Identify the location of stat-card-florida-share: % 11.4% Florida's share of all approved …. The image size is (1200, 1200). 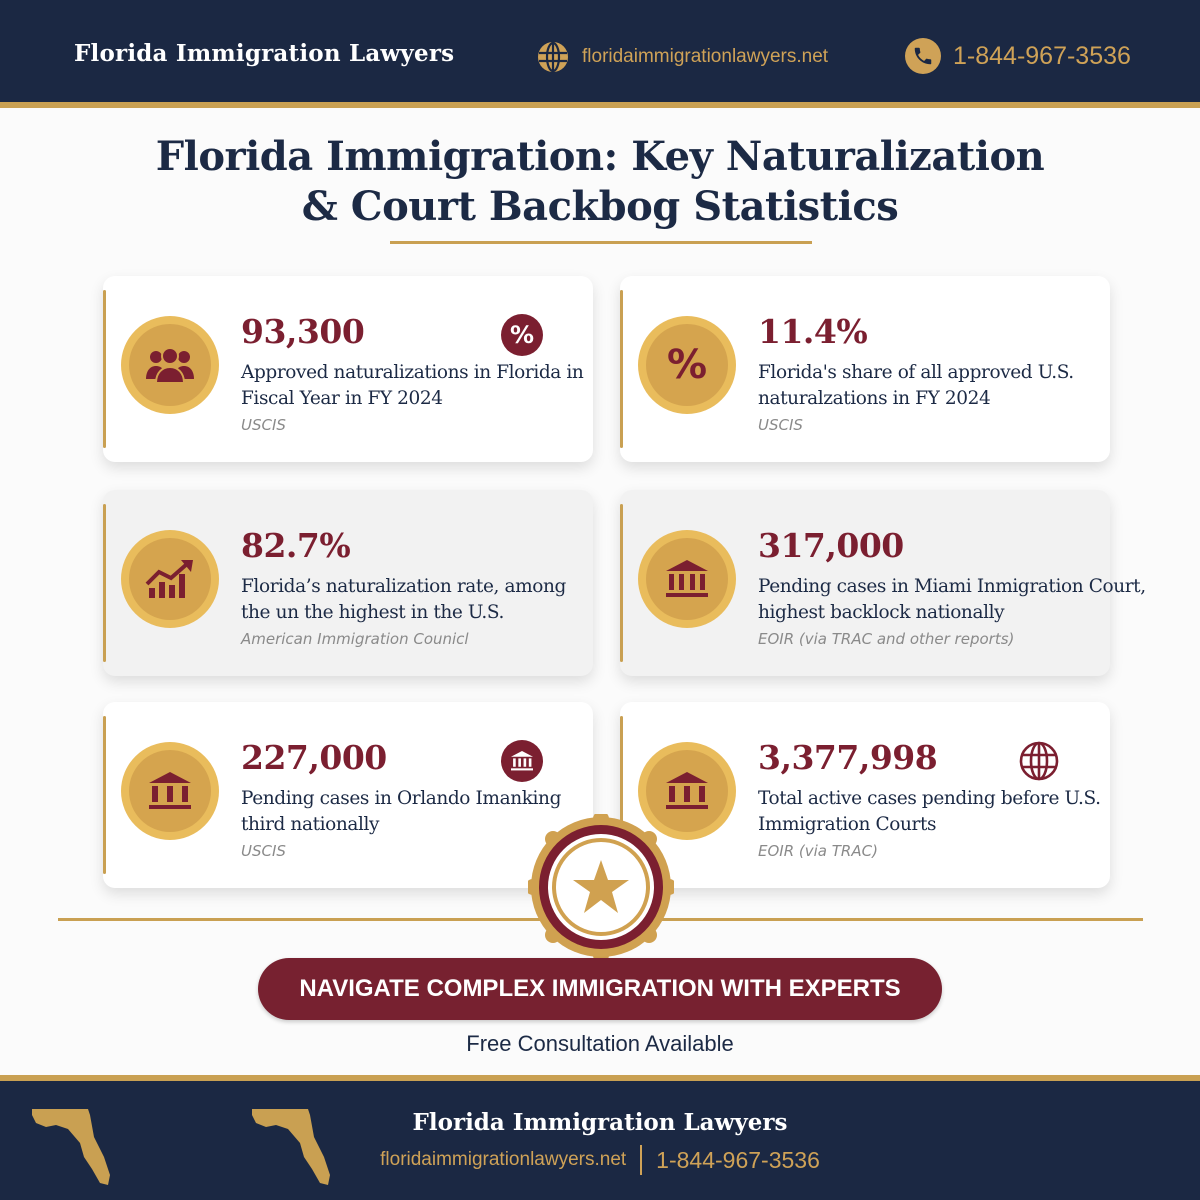
(865, 369).